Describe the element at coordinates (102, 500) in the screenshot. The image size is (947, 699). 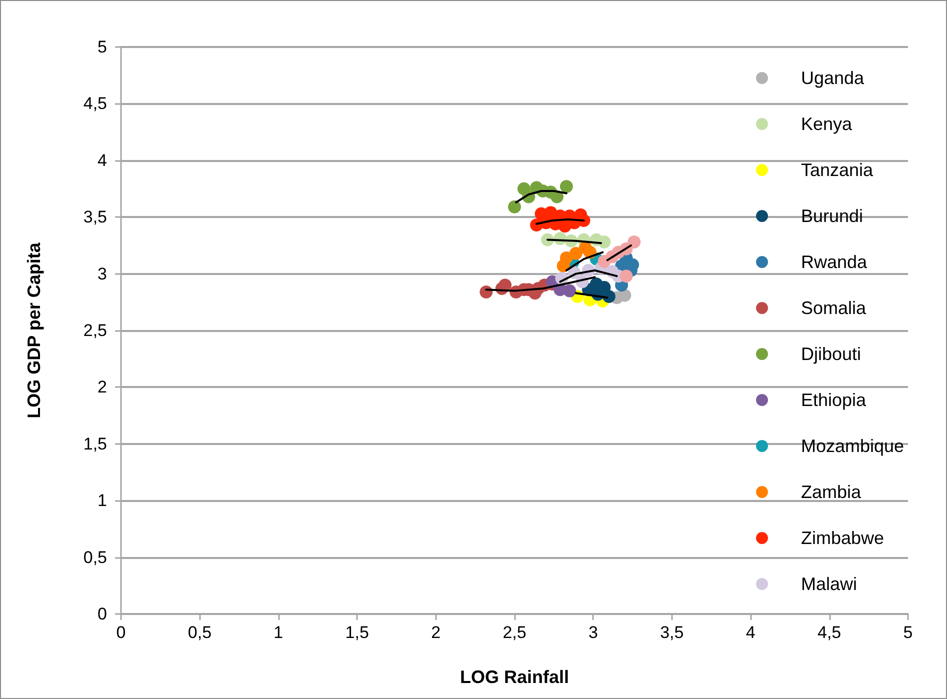
I see `y-tick-label: 1` at that location.